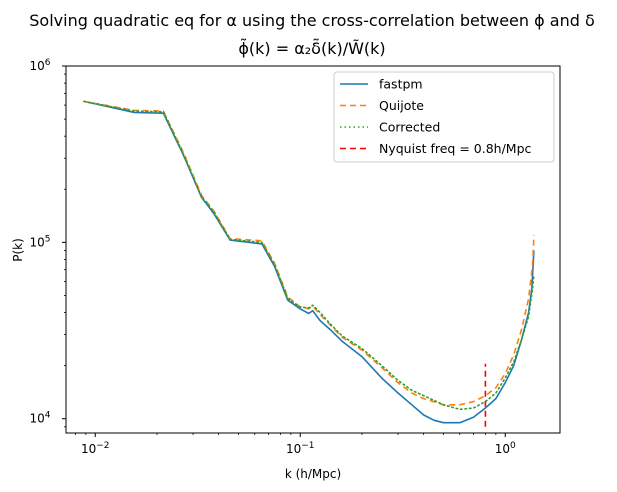 This screenshot has height=492, width=617. I want to click on y-tick-label: 106, so click(39, 65).